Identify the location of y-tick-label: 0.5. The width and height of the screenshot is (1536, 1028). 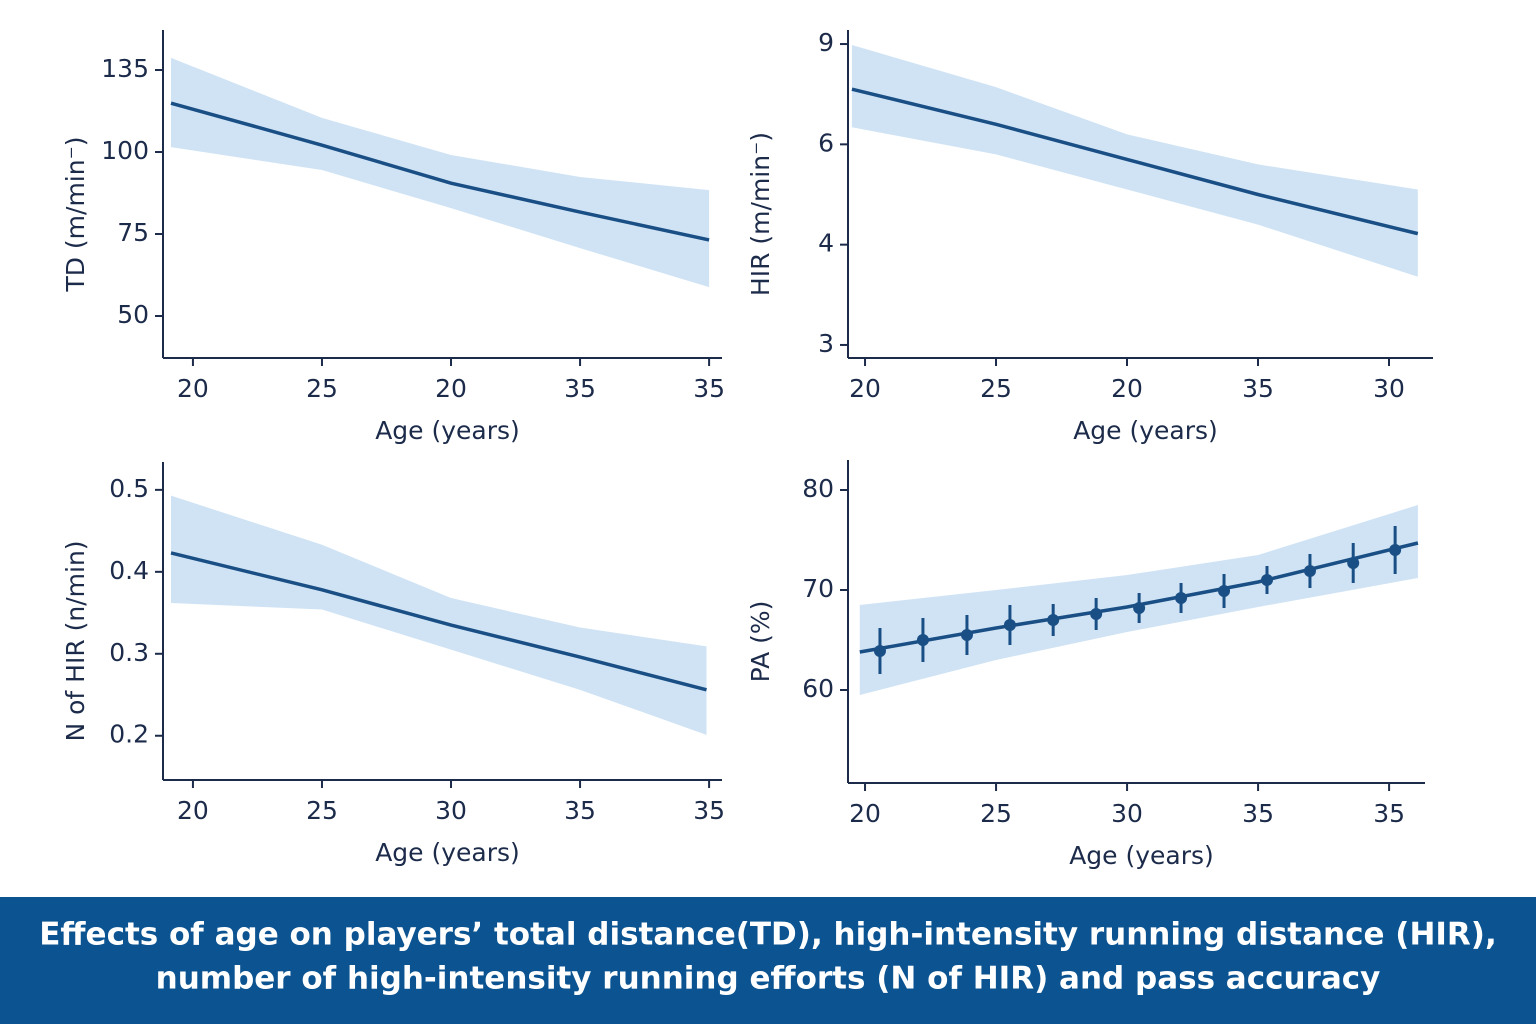
(129, 488).